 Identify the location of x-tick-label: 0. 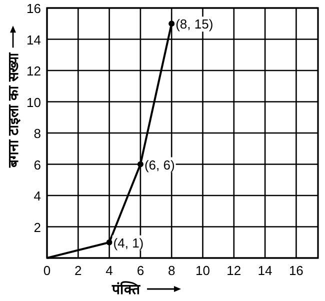
(47, 270).